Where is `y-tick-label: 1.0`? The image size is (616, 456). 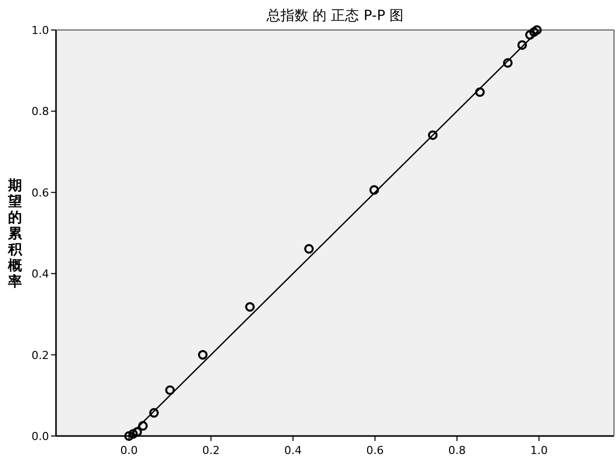
y-tick-label: 1.0 is located at coordinates (40, 30).